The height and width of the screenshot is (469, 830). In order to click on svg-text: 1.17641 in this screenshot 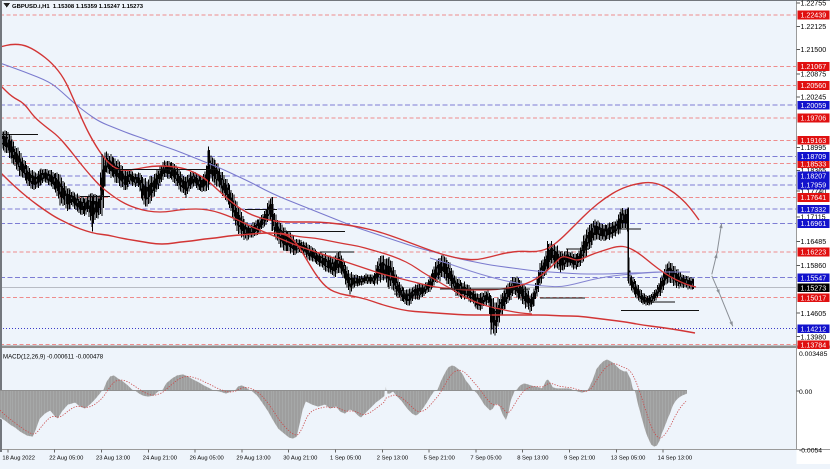, I will do `click(814, 198)`.